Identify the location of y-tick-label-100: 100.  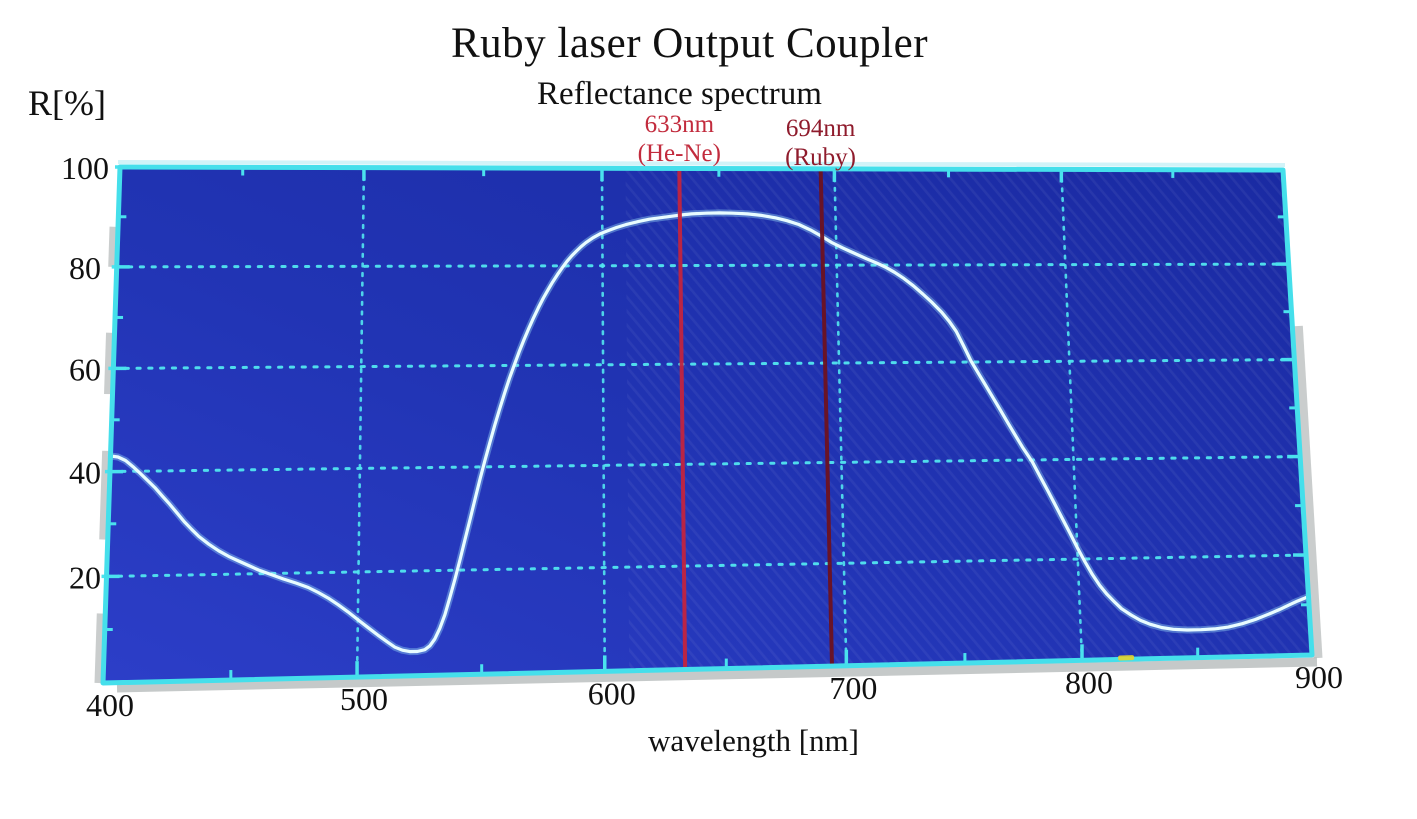
(85, 168).